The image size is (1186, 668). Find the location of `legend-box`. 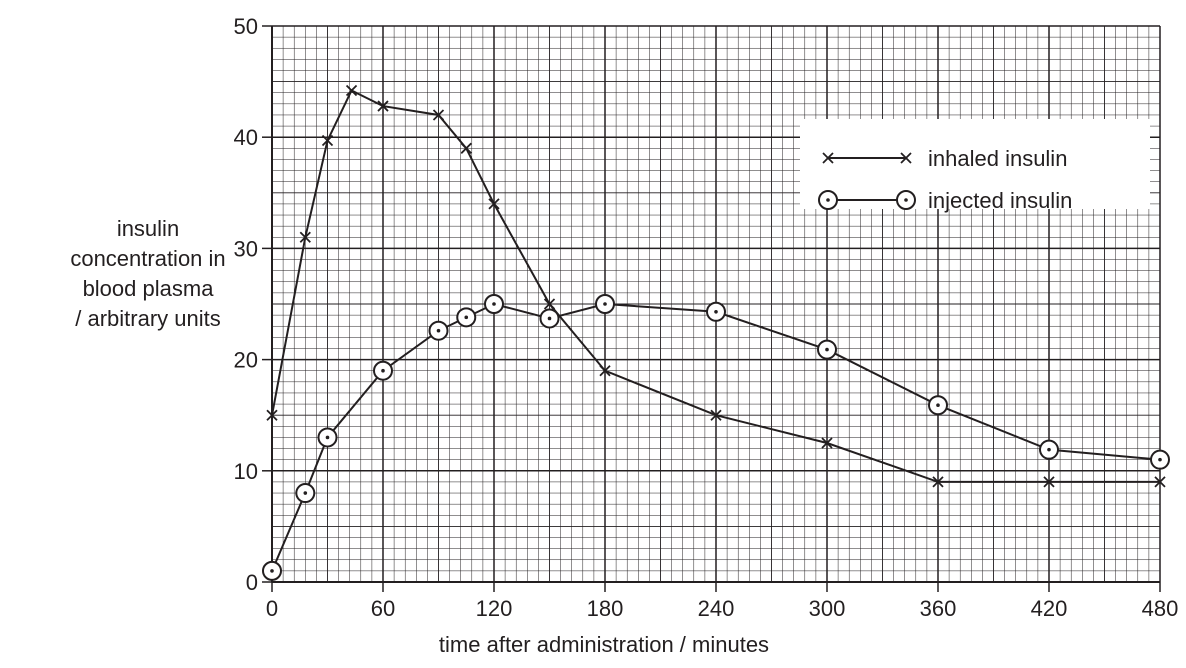

legend-box is located at coordinates (975, 164).